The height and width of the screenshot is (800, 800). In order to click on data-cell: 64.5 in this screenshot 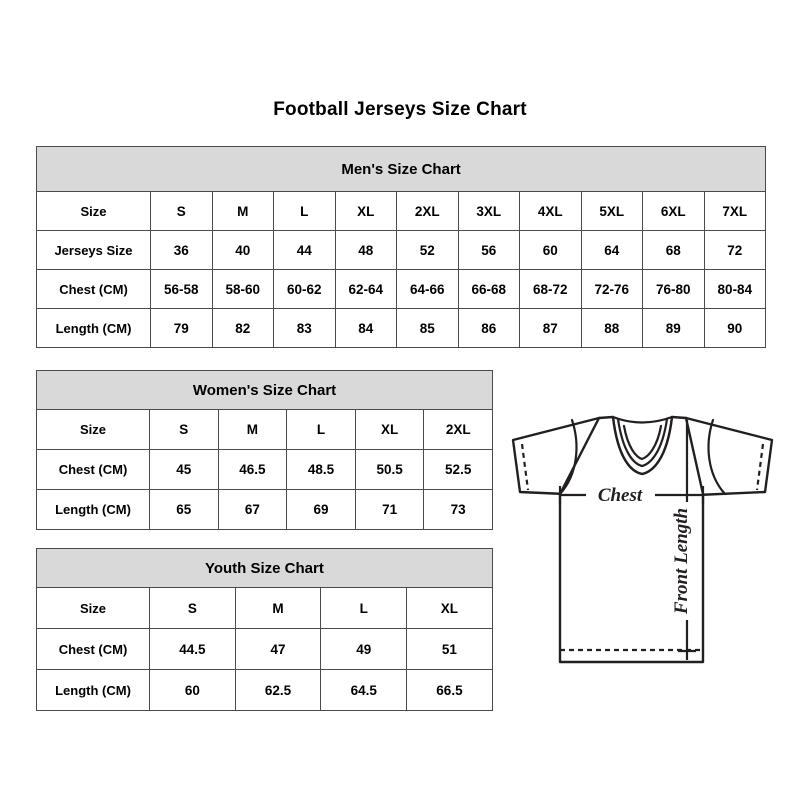, I will do `click(364, 690)`.